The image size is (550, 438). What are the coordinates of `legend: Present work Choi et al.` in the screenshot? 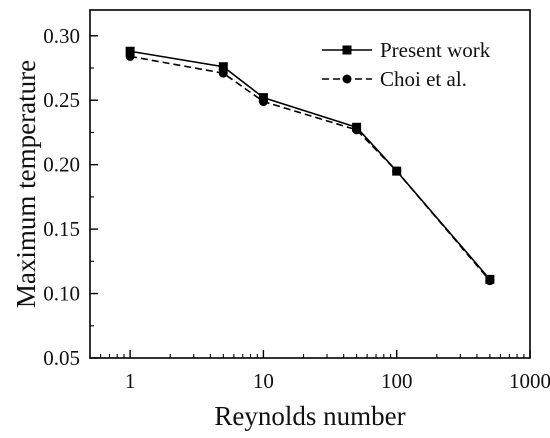 It's located at (406, 64).